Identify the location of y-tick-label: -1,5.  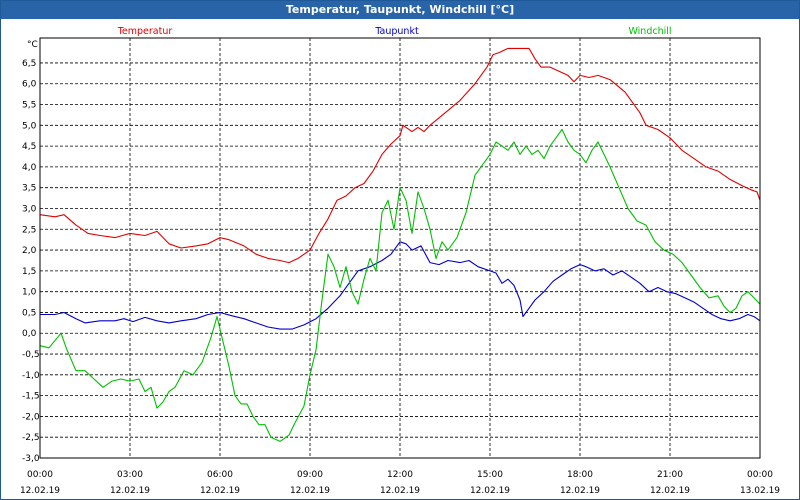
(31, 397).